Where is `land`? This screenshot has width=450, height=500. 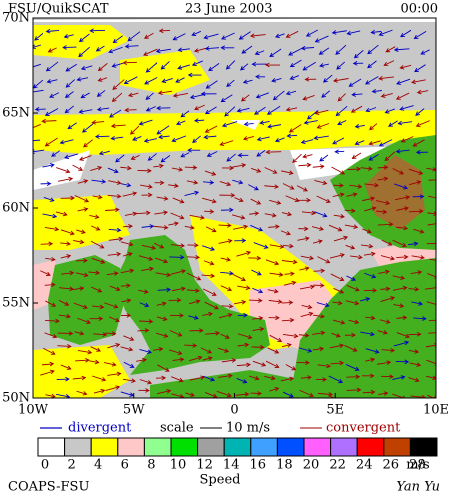 land is located at coordinates (192, 305).